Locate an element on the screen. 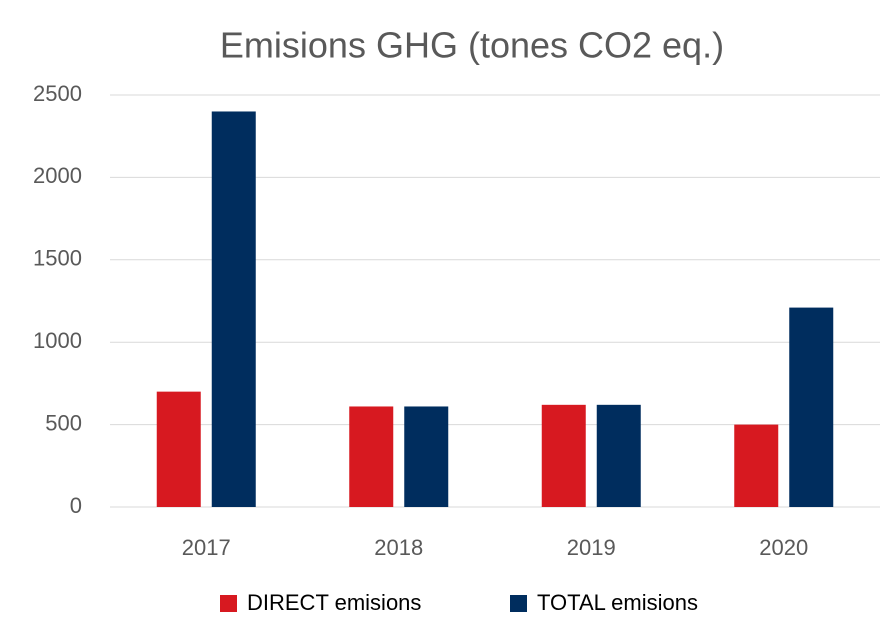  x-tick-label: 2019 is located at coordinates (591, 547).